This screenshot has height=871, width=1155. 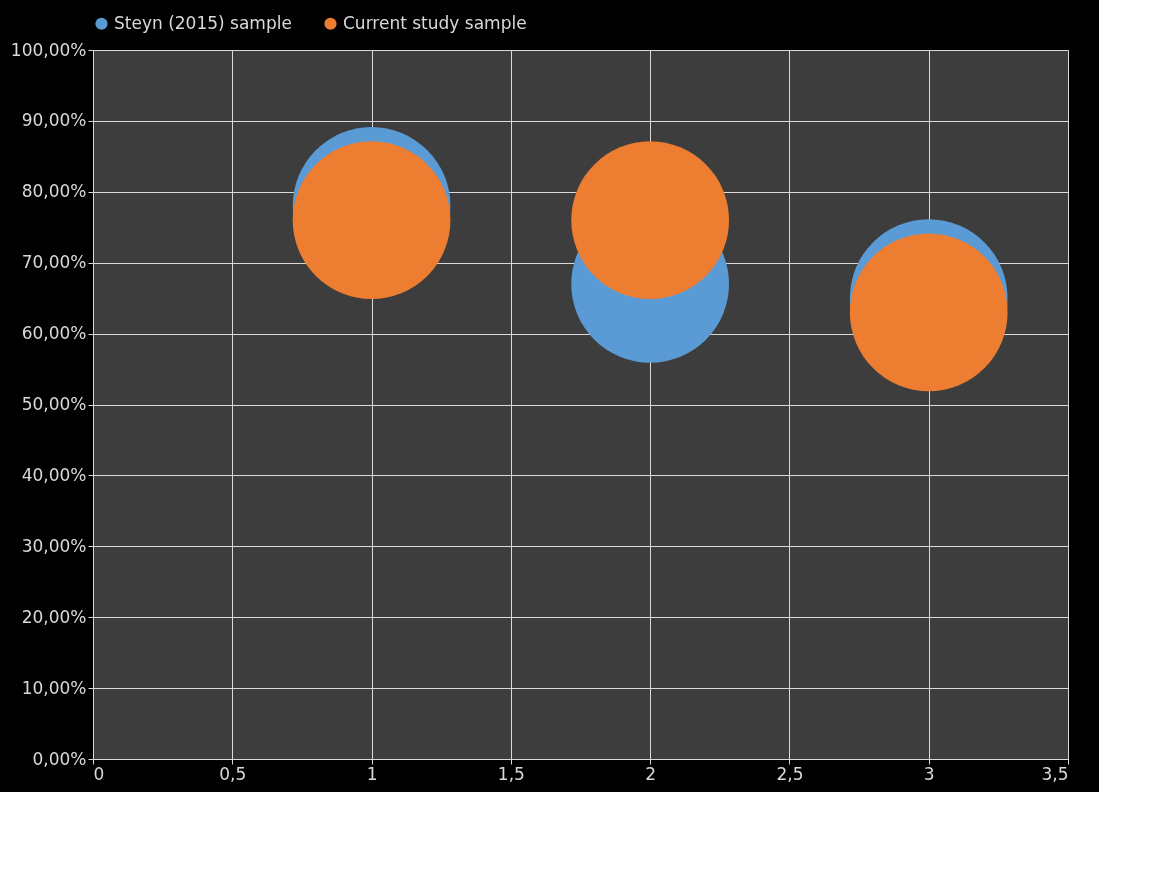 I want to click on legend-label: Steyn (2015) sample, so click(x=203, y=22).